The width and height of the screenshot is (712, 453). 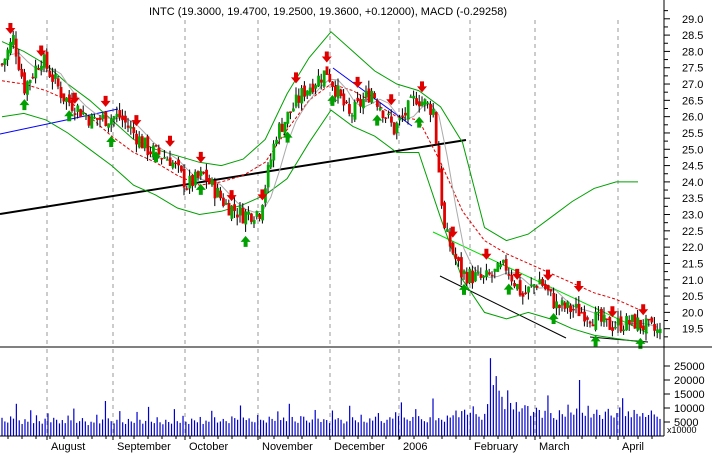 I want to click on y-tick-label: 19.5, so click(x=692, y=330).